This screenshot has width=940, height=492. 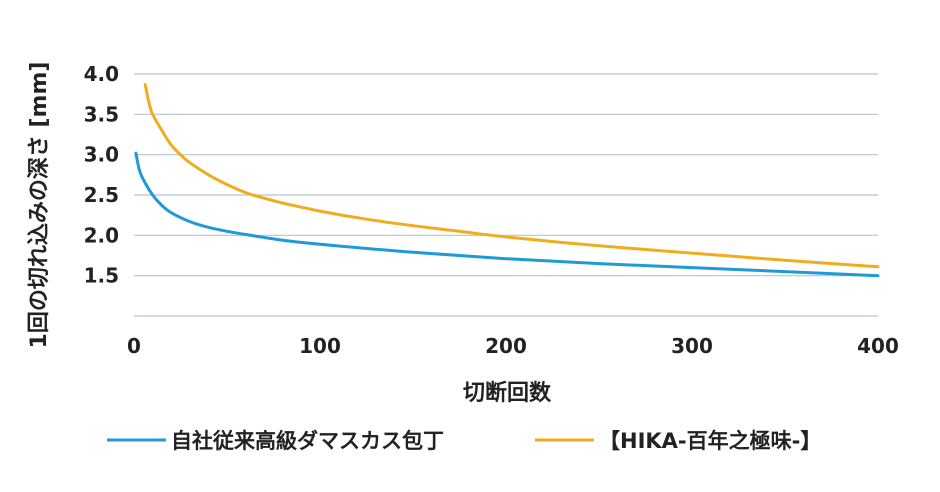 What do you see at coordinates (101, 195) in the screenshot?
I see `y-tick-label: 2.5` at bounding box center [101, 195].